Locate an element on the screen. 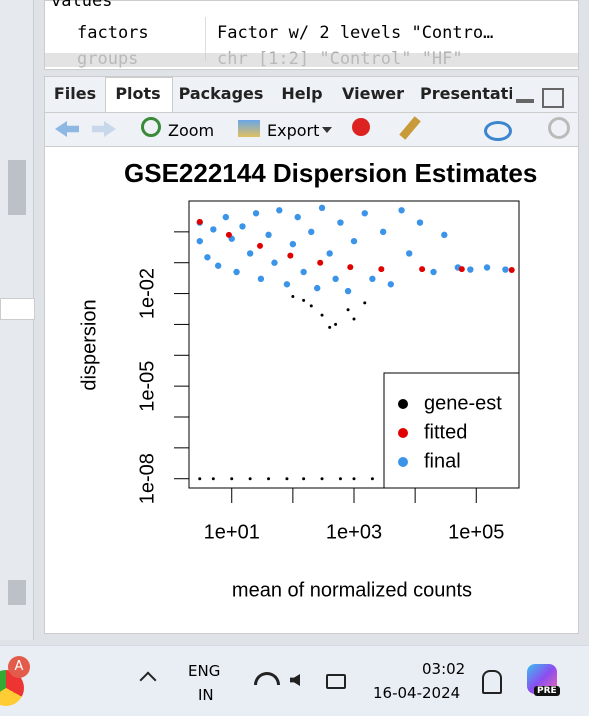 Image resolution: width=589 pixels, height=716 pixels. dropdown-arrow is located at coordinates (327, 132).